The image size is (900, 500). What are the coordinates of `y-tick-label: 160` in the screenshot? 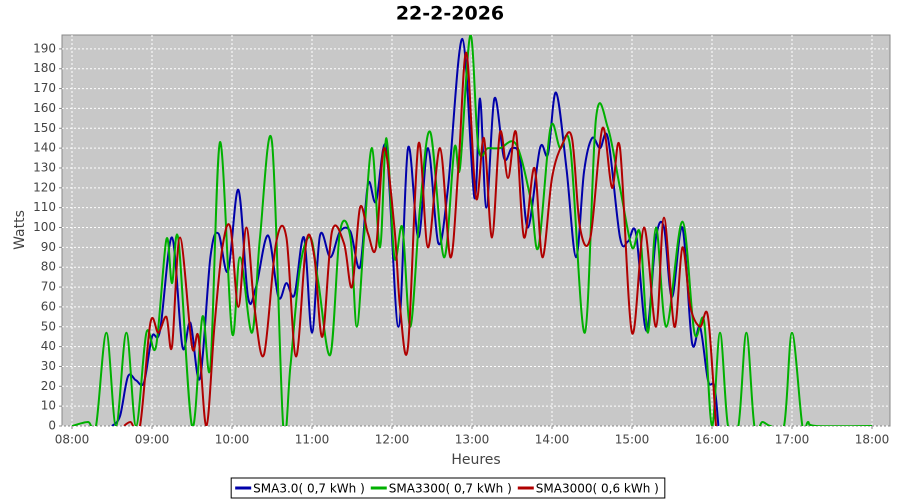 It's located at (44, 108).